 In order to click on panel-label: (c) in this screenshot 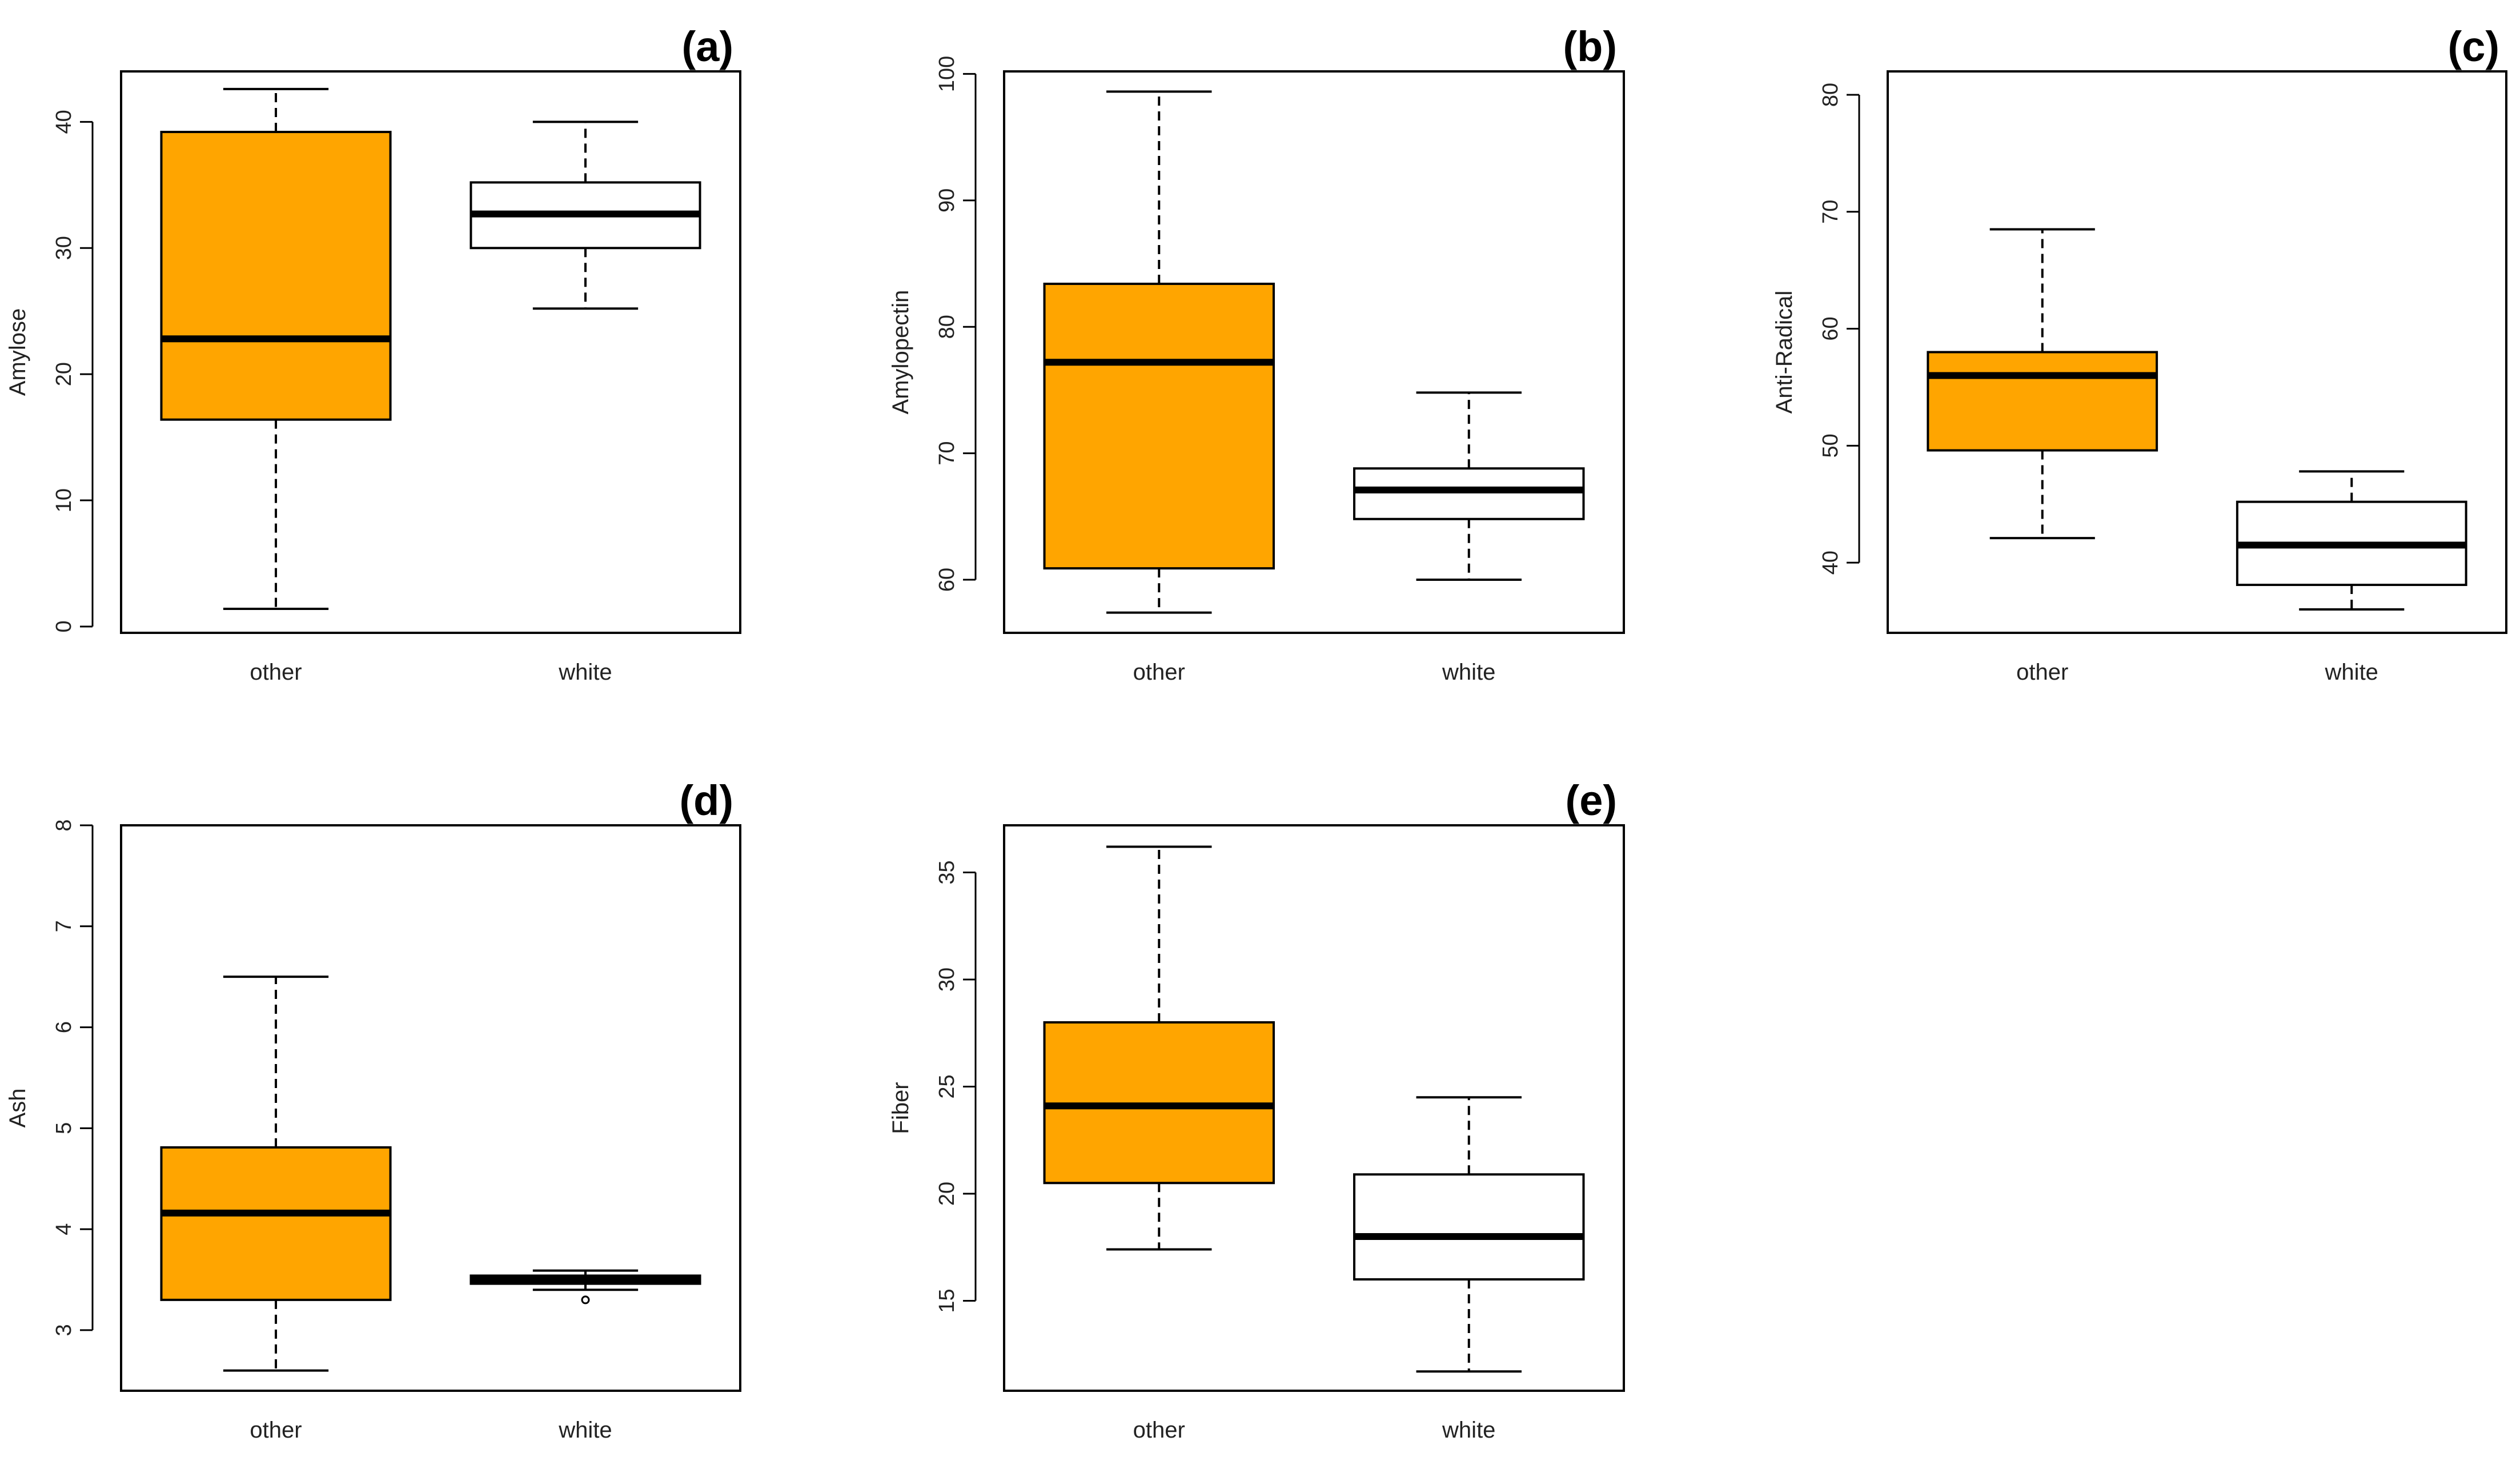, I will do `click(2473, 46)`.